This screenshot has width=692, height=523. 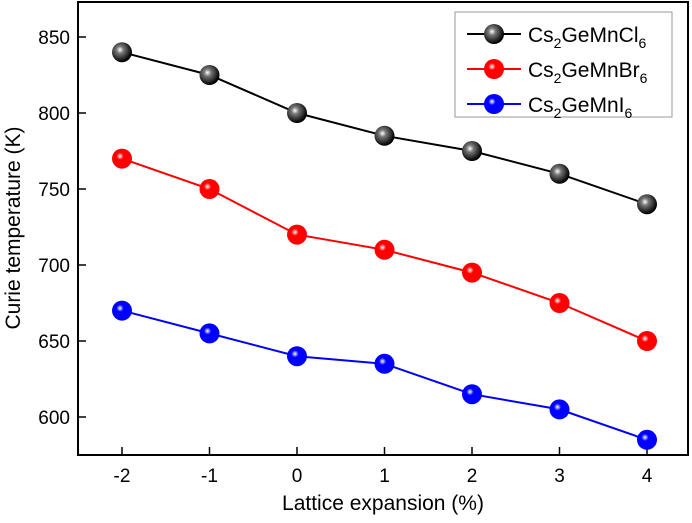 I want to click on x-tick-label: 1, so click(x=384, y=476).